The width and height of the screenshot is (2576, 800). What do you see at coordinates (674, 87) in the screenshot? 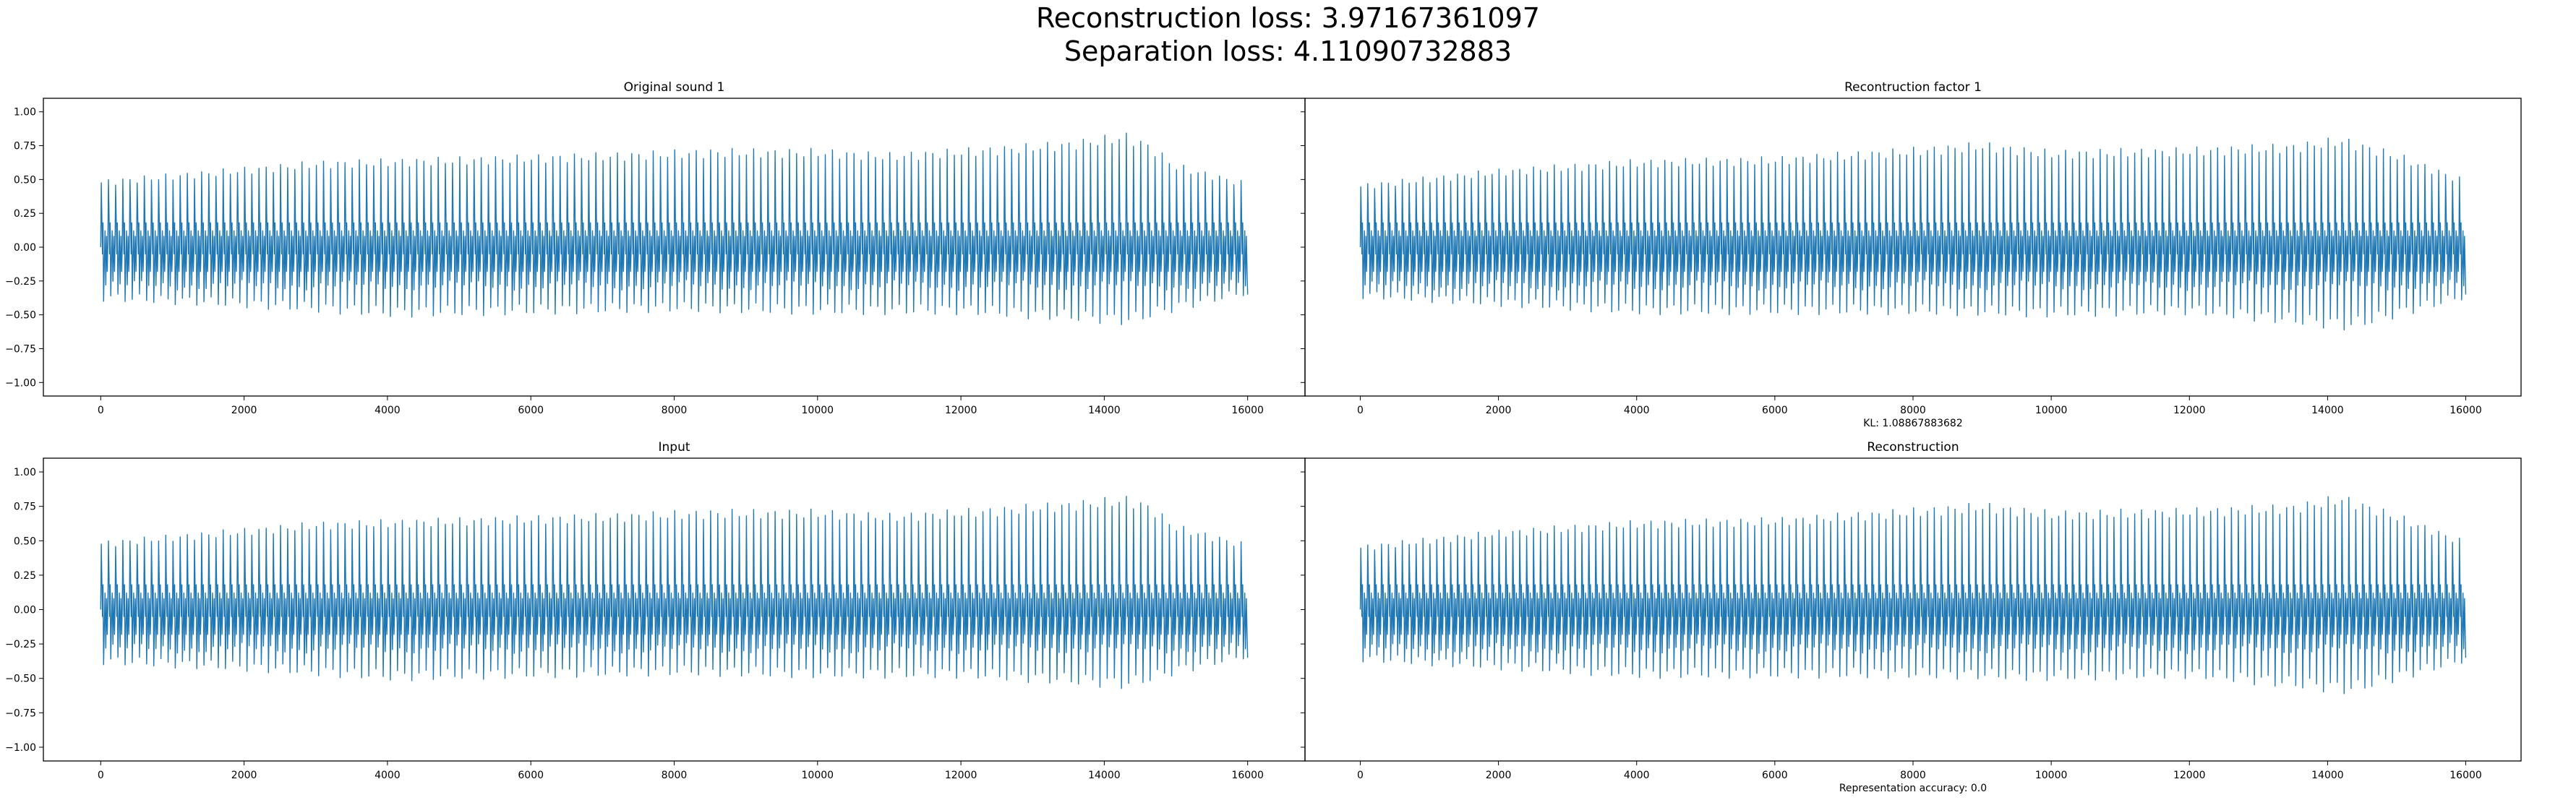
I see `panel-title: Original sound 1` at bounding box center [674, 87].